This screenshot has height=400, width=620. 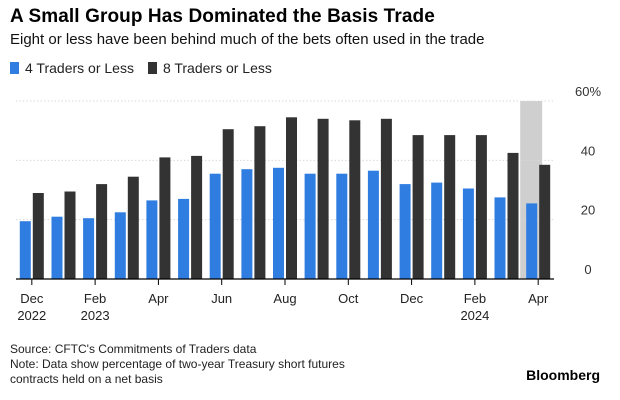 What do you see at coordinates (152, 68) in the screenshot?
I see `legend-swatch-8-traders` at bounding box center [152, 68].